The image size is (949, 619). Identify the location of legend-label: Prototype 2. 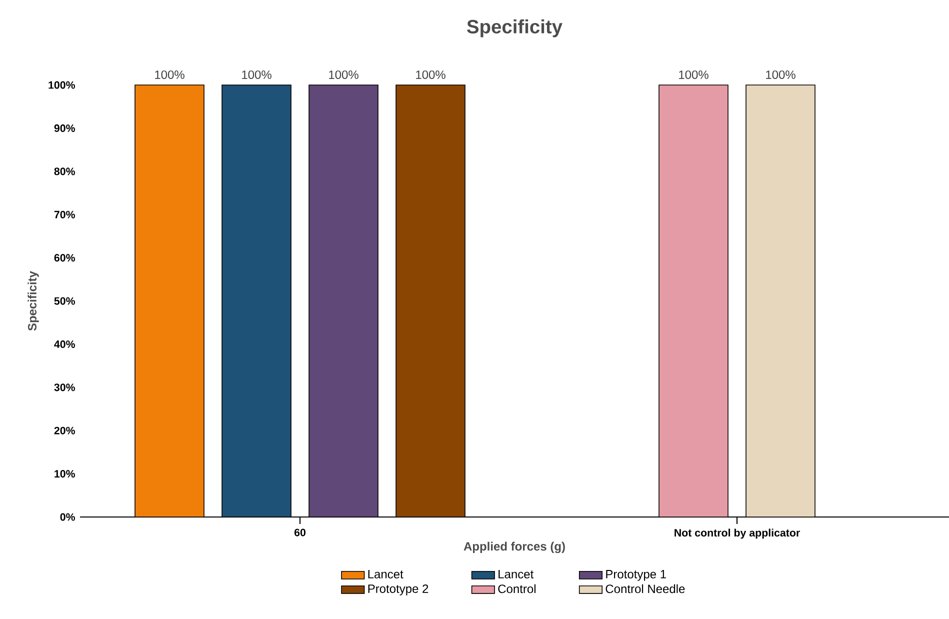
(398, 590).